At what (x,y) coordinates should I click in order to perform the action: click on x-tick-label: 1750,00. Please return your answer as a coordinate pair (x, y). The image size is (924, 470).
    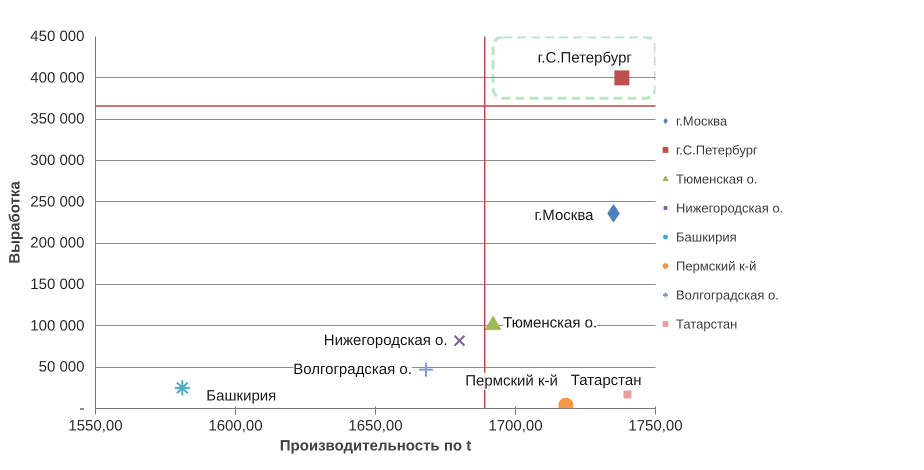
    Looking at the image, I should click on (655, 426).